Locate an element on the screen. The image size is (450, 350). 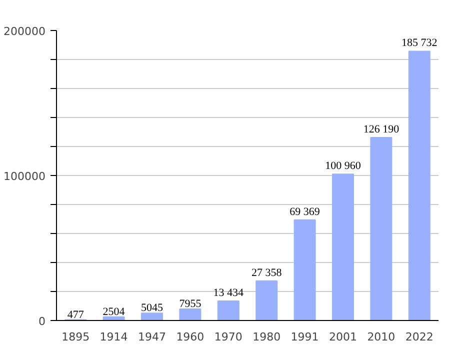
data-label: 2504 is located at coordinates (114, 312).